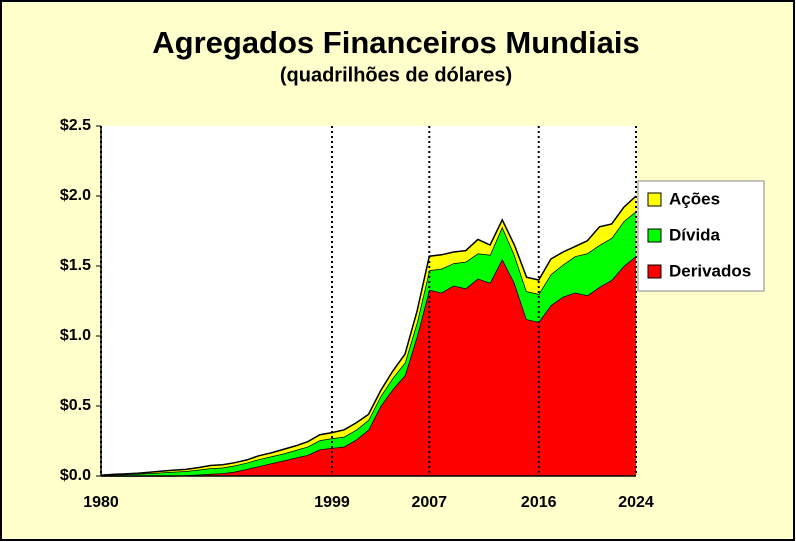 Image resolution: width=796 pixels, height=542 pixels. Describe the element at coordinates (75, 475) in the screenshot. I see `y-tick-label: $0.0` at that location.